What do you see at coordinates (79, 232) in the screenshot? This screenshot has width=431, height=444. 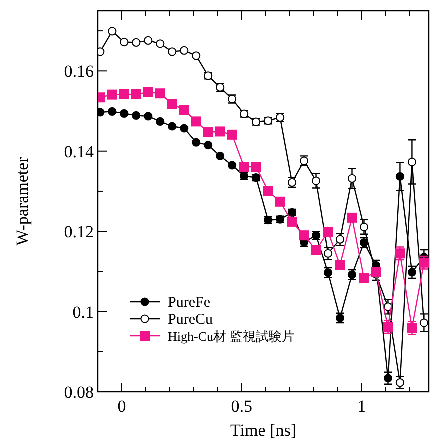 I see `y-tick-label: 0.12` at bounding box center [79, 232].